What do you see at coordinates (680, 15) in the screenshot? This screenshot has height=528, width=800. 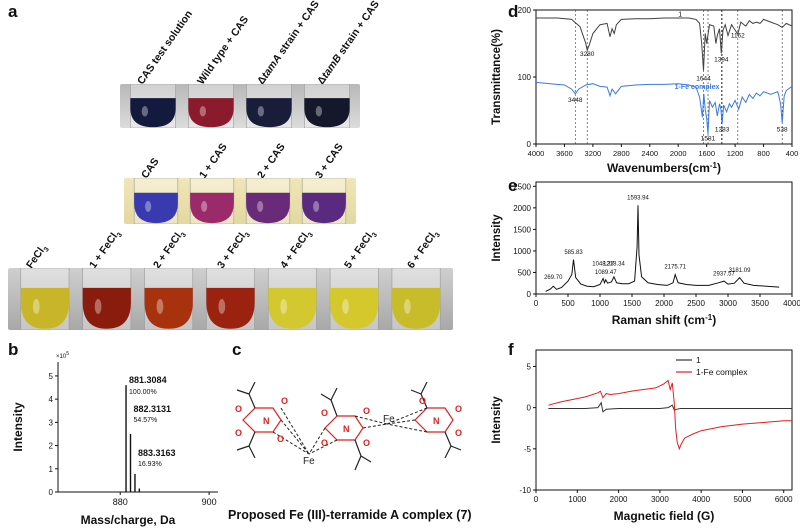 I see `series-label-1: 1` at bounding box center [680, 15].